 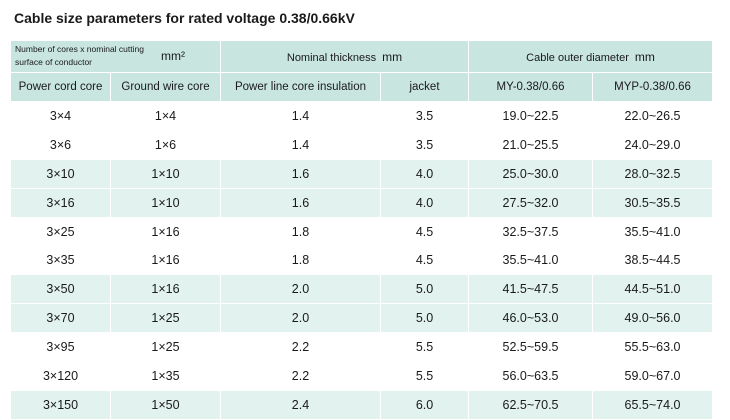 I want to click on cell-insulation-thickness: 2.4, so click(x=300, y=404).